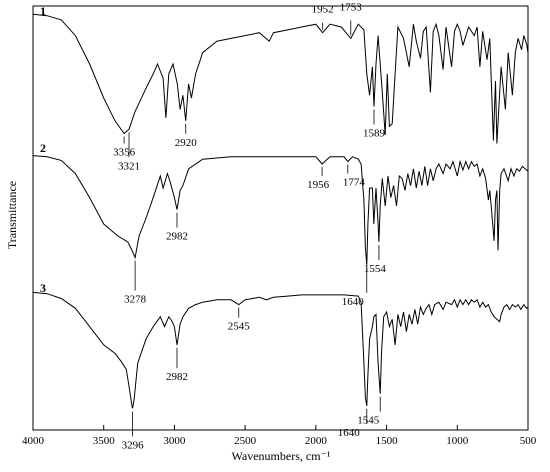 The height and width of the screenshot is (472, 550). I want to click on peak-label-1-1589: 1589, so click(374, 134).